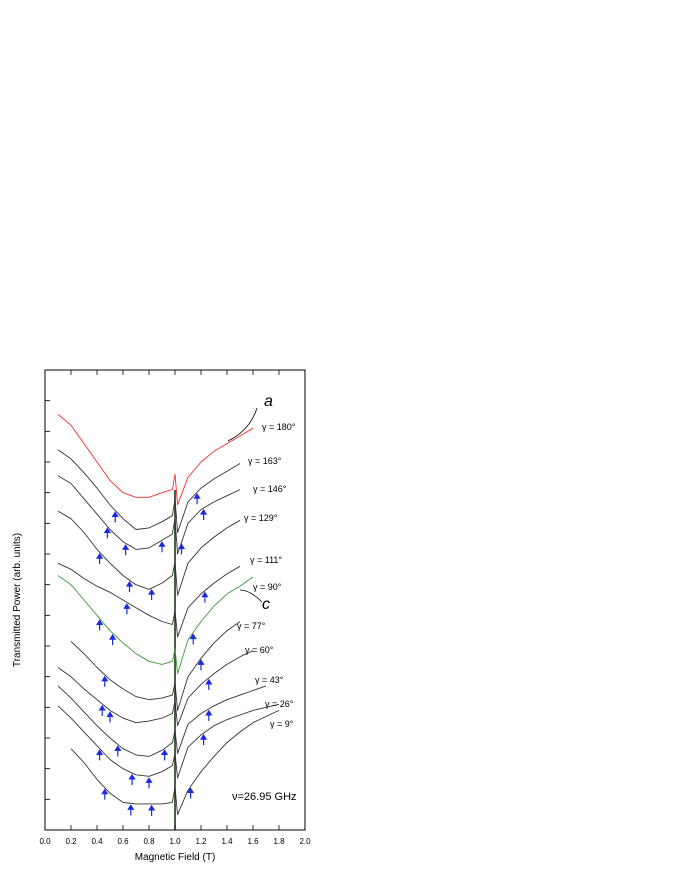 This screenshot has height=880, width=680. What do you see at coordinates (259, 650) in the screenshot?
I see `legend-label: γ = 60°` at bounding box center [259, 650].